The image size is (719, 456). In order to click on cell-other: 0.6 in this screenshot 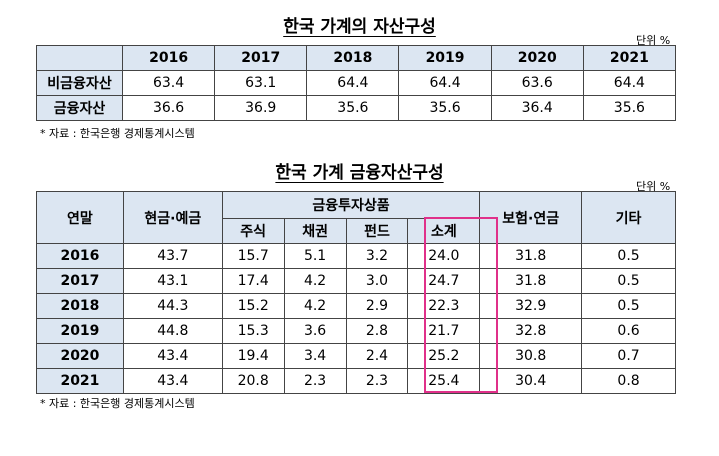, I will do `click(628, 331)`.